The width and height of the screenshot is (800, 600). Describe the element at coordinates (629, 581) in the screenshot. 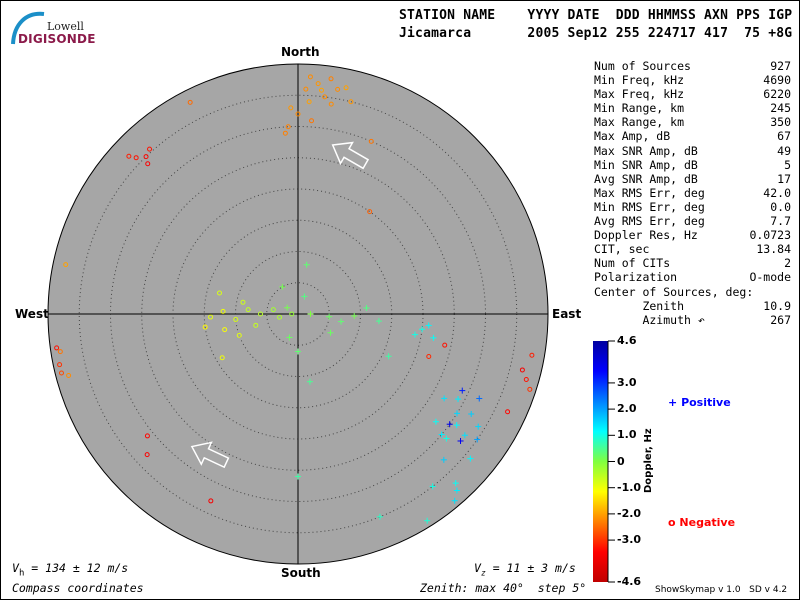

I see `colorbar-tick-label: -4.6` at that location.